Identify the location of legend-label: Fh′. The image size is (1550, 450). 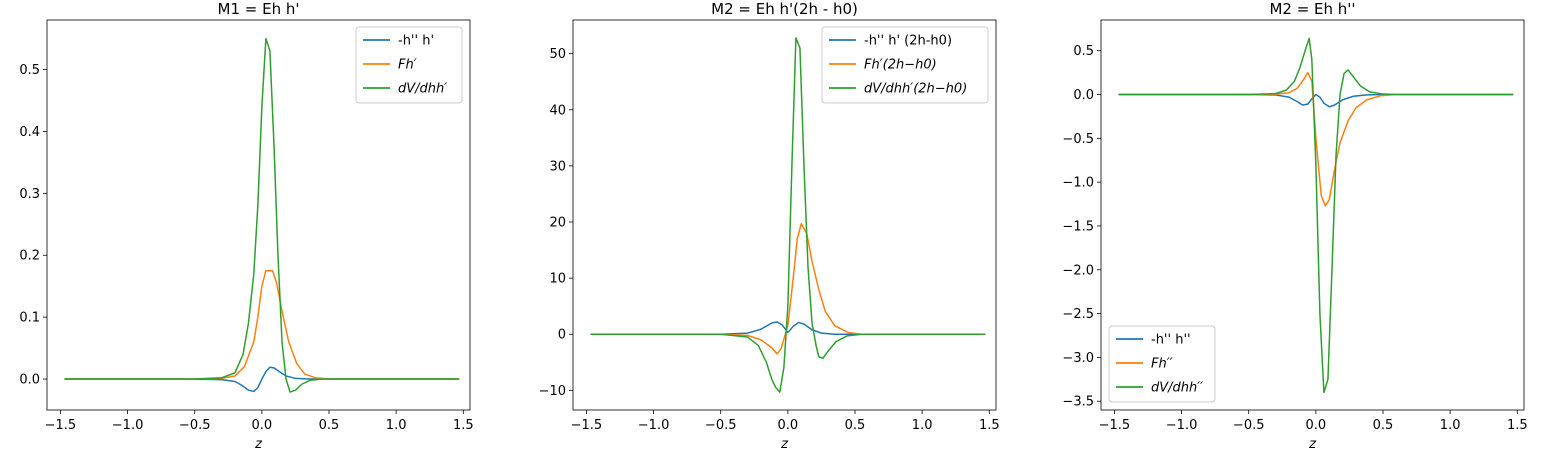
(407, 65).